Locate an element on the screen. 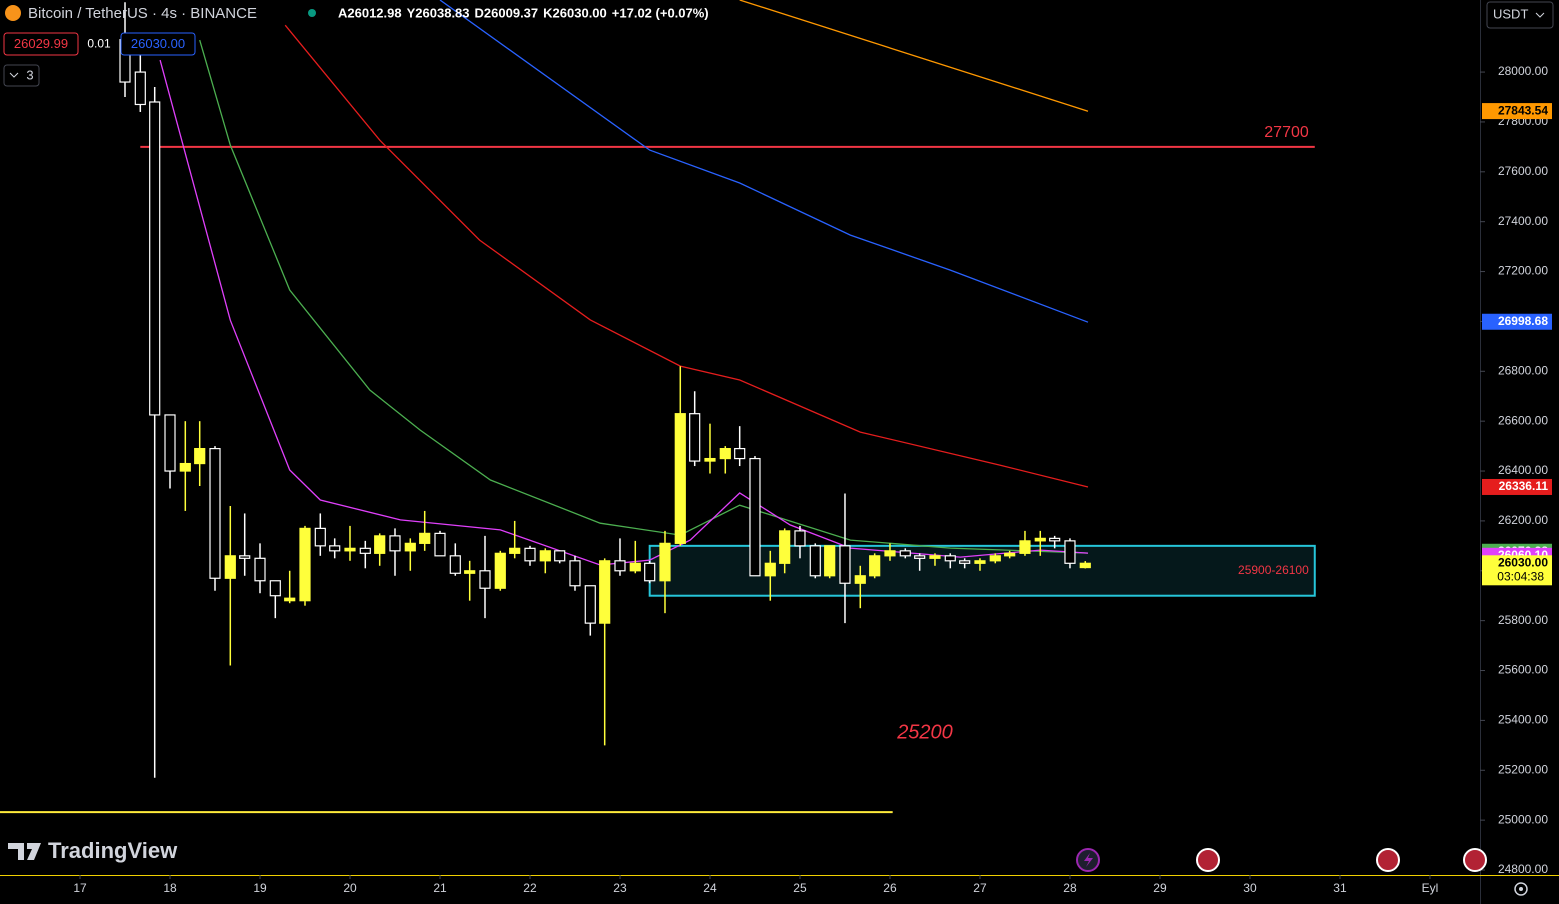 The width and height of the screenshot is (1559, 904). x-tick-label: 23 is located at coordinates (620, 888).